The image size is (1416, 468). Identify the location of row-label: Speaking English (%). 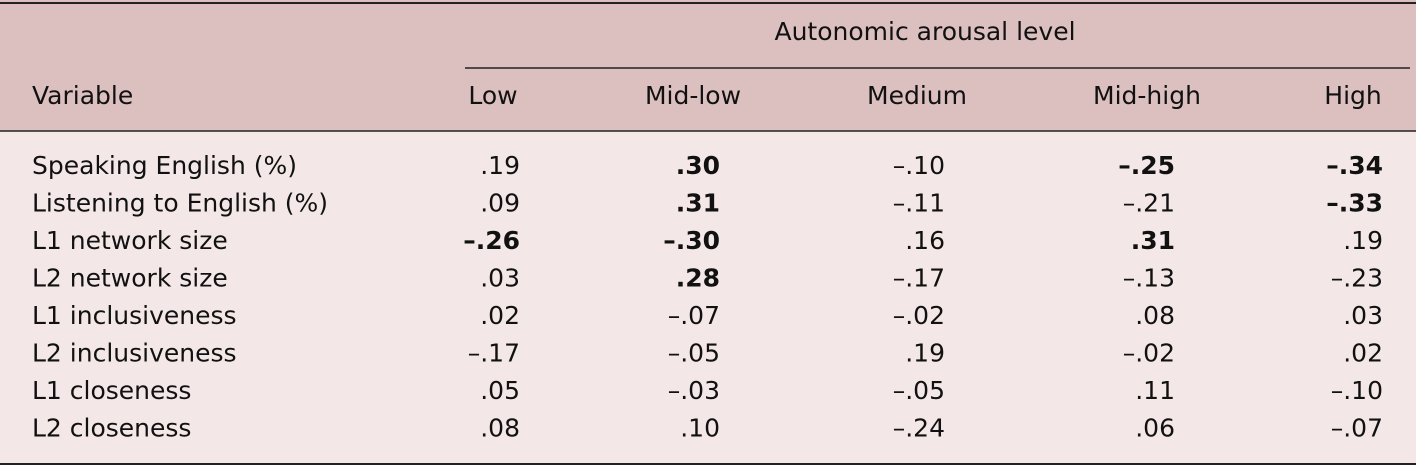
(164, 165).